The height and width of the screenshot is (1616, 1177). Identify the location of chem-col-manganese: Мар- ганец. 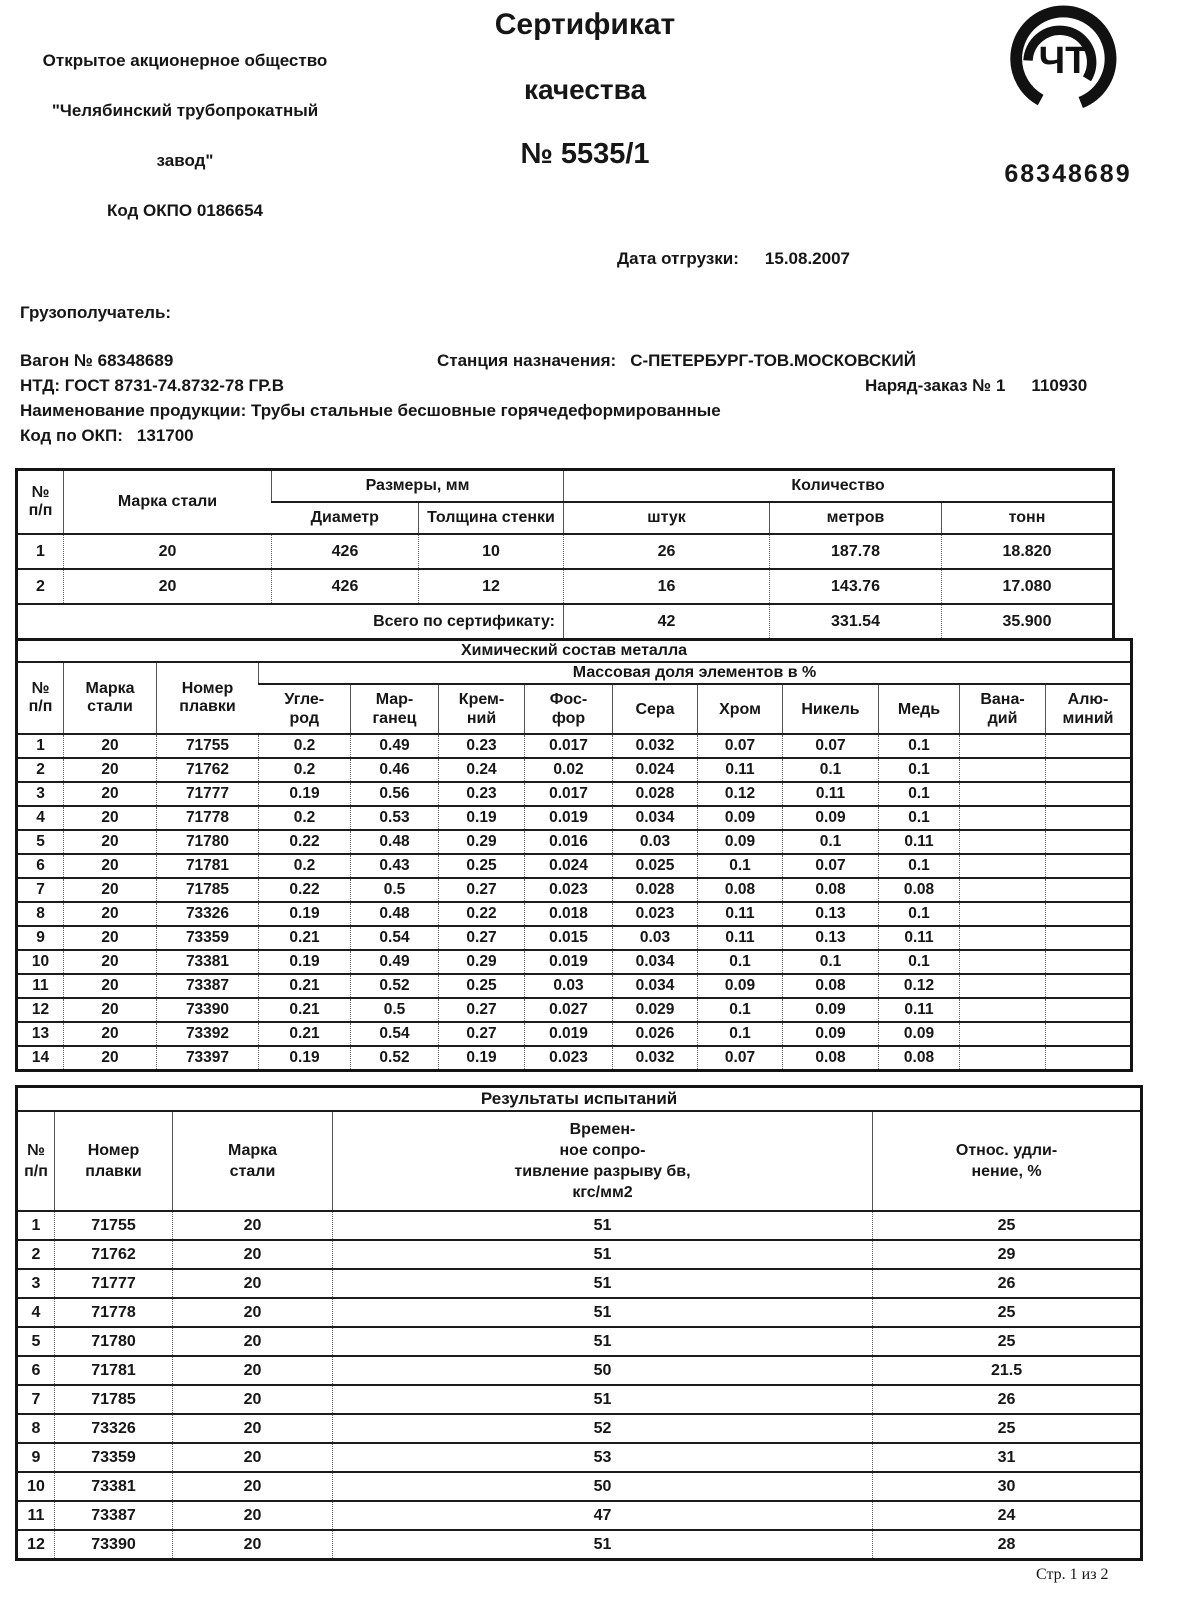
(394, 708).